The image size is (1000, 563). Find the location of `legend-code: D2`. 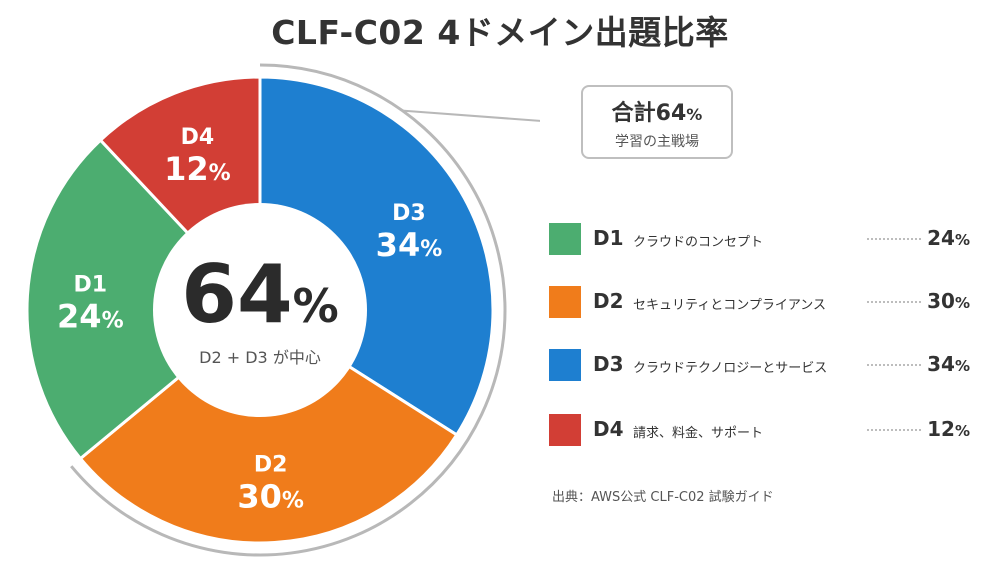

legend-code: D2 is located at coordinates (608, 301).